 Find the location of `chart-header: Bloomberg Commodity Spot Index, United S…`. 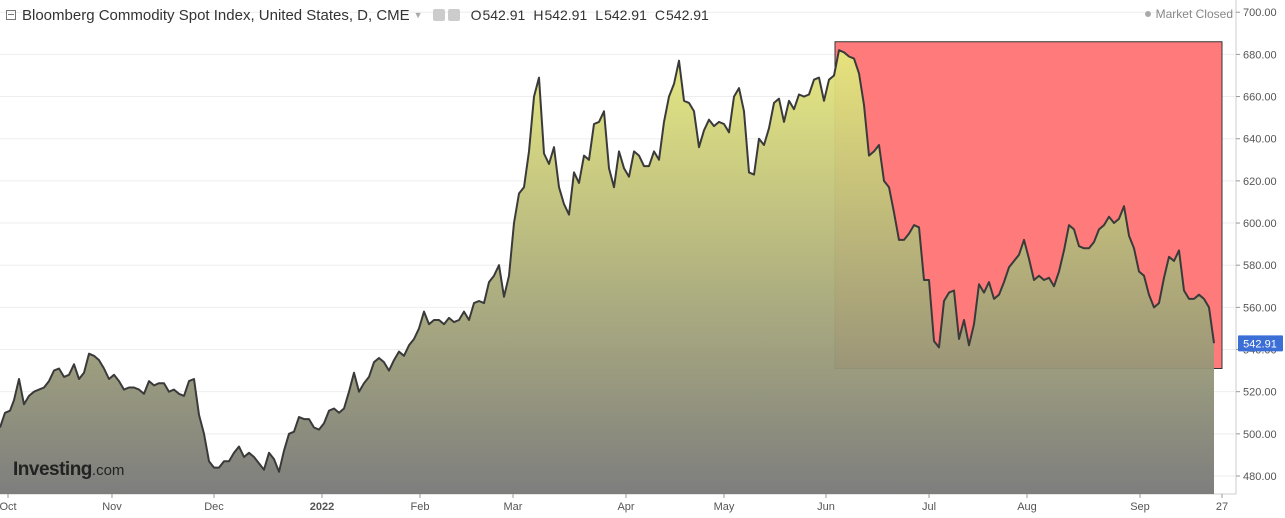

chart-header: Bloomberg Commodity Spot Index, United S… is located at coordinates (354, 15).